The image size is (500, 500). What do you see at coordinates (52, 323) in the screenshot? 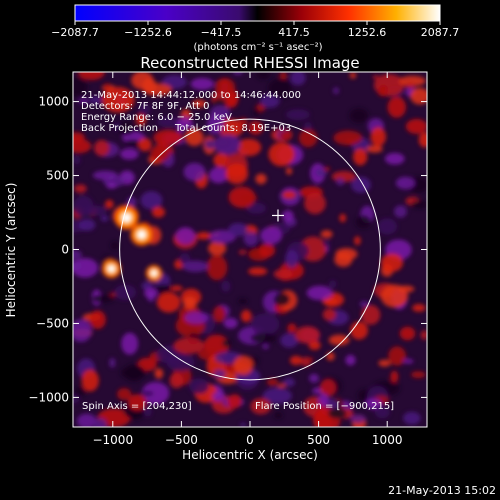
I see `y-tick-label: −500` at bounding box center [52, 323].